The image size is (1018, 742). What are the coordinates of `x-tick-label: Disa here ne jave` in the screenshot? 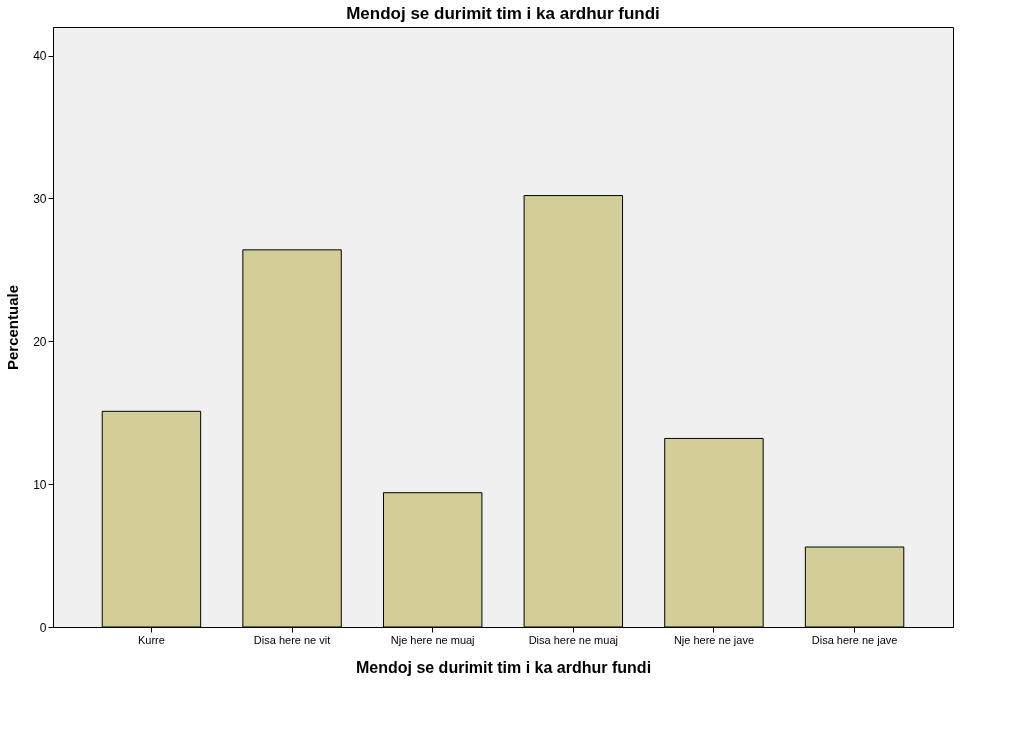 It's located at (854, 639).